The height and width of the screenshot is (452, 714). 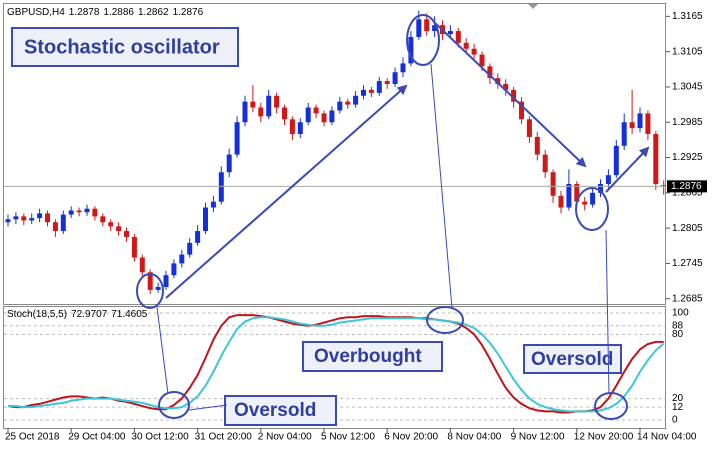 What do you see at coordinates (687, 192) in the screenshot?
I see `y-tick-label: 1.2865` at bounding box center [687, 192].